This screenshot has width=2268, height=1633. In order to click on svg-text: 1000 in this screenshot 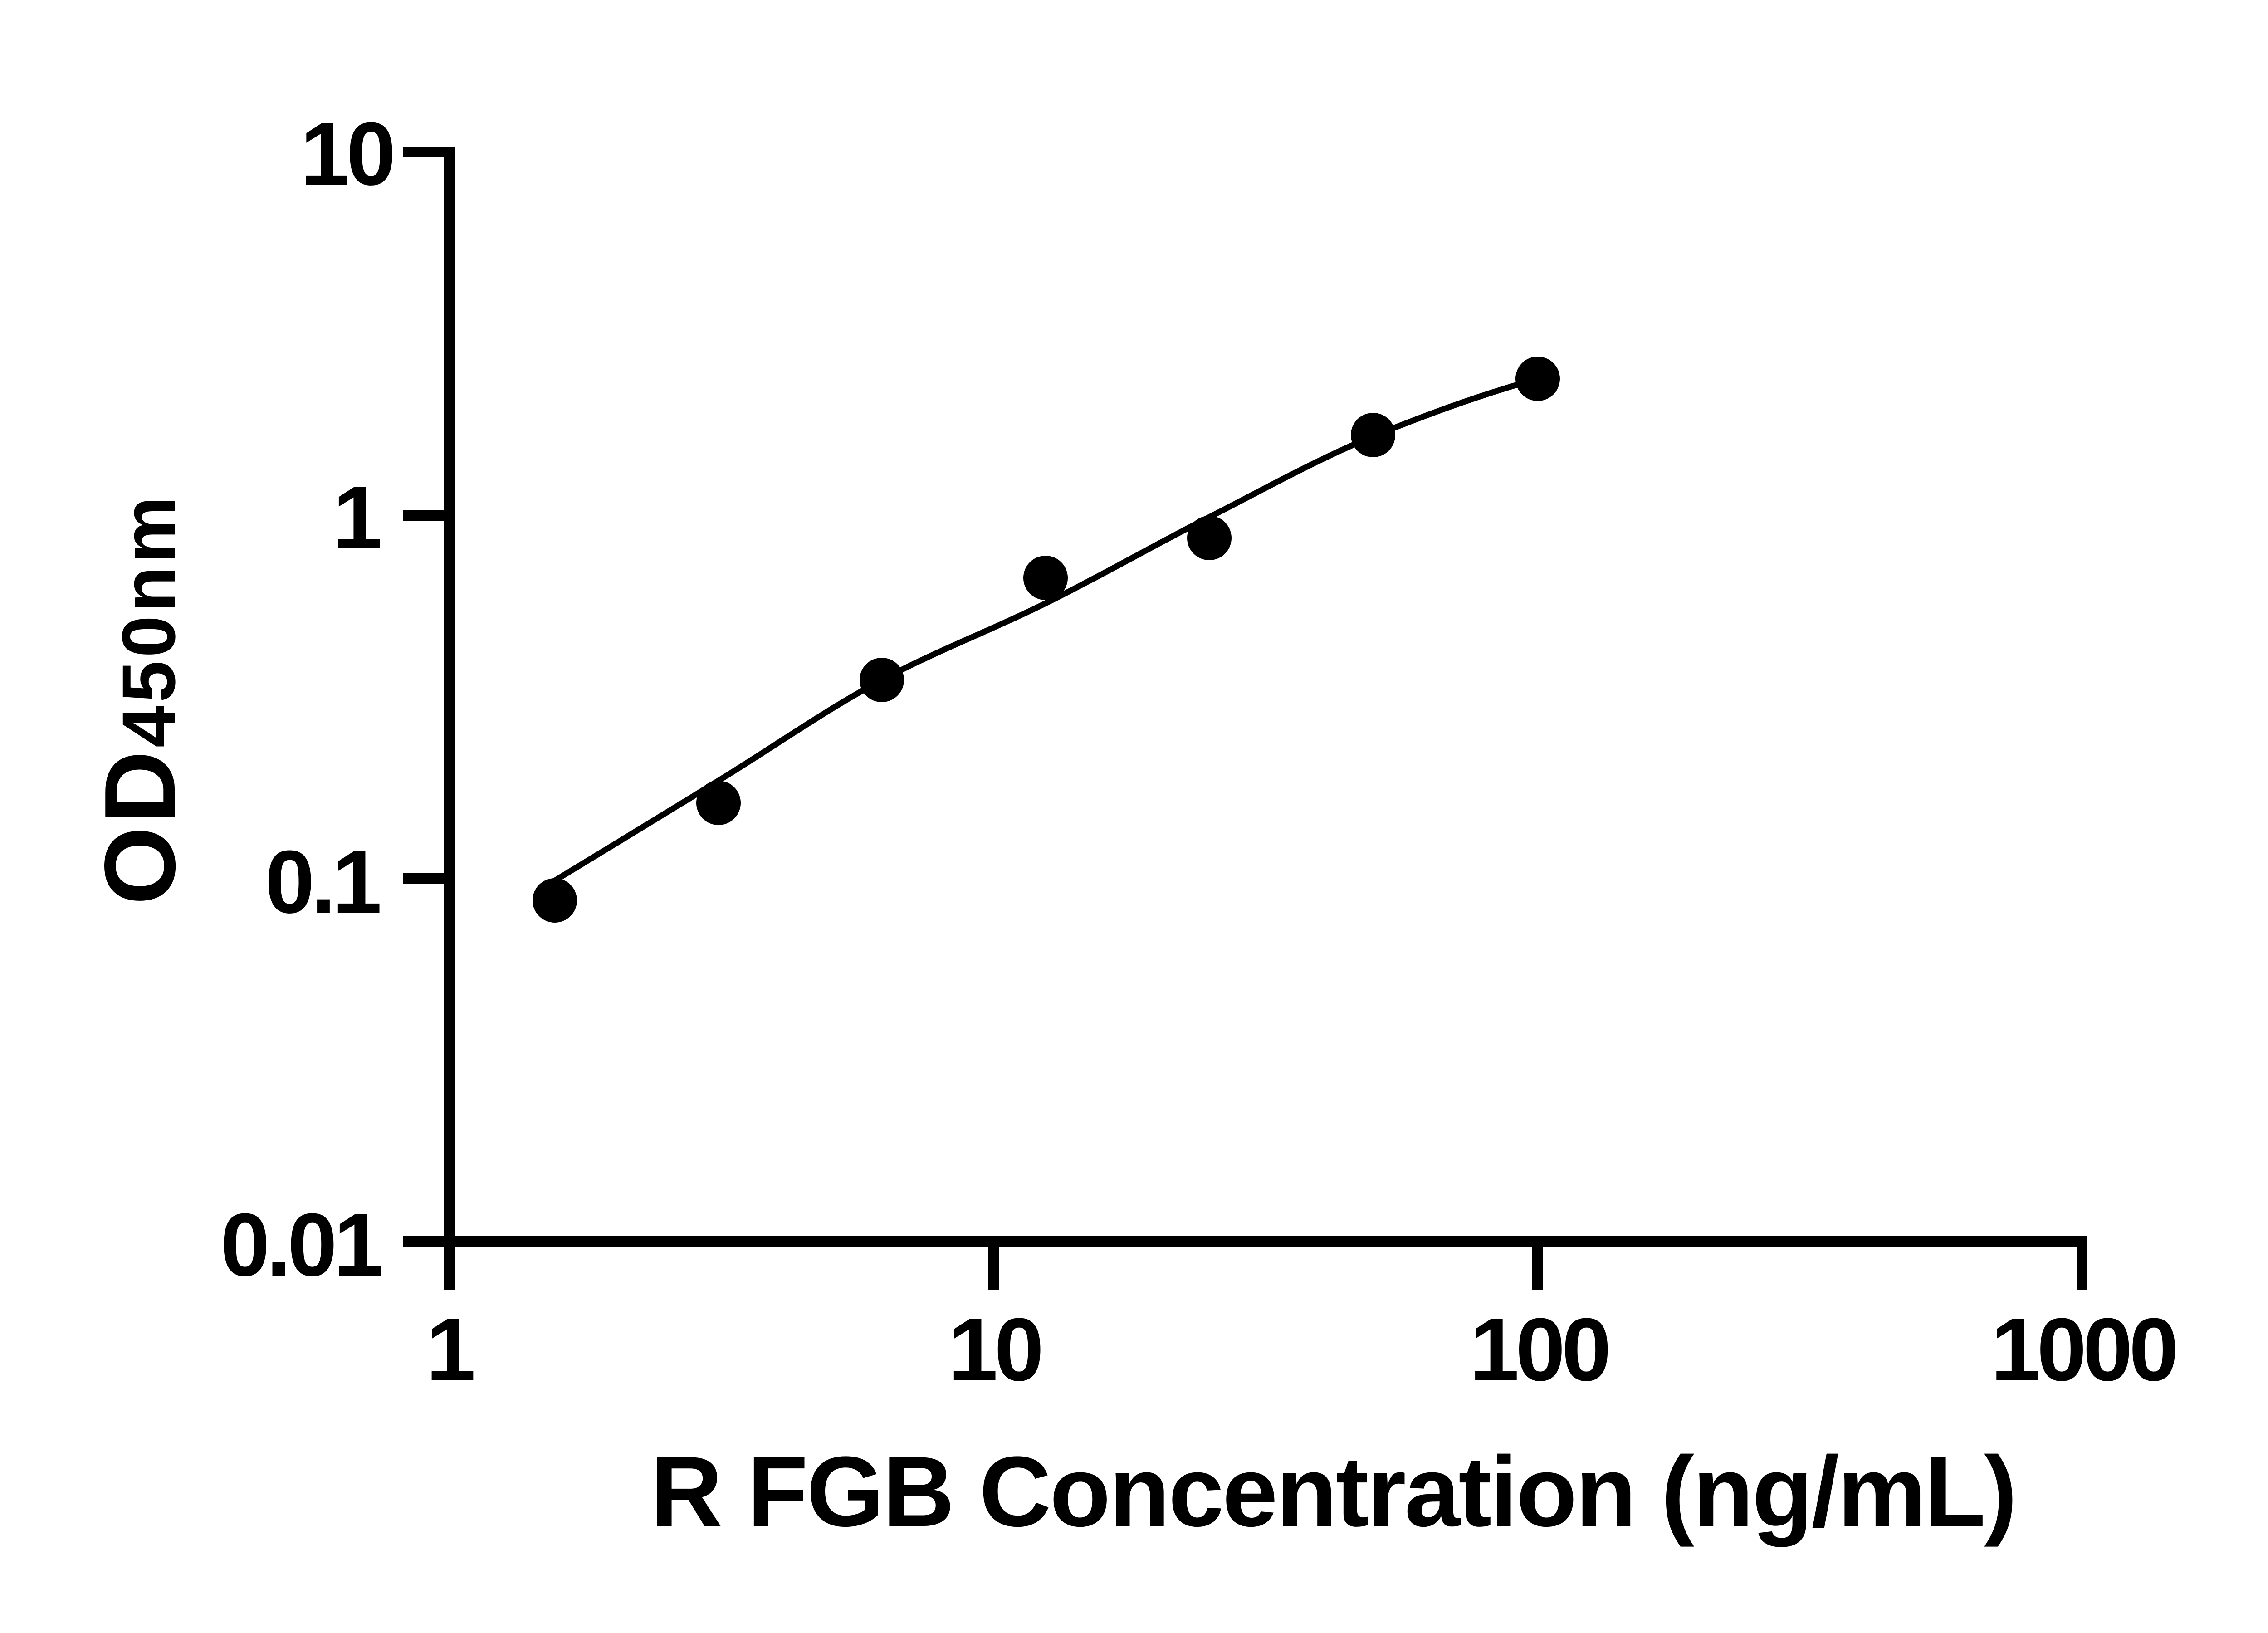, I will do `click(2083, 1349)`.